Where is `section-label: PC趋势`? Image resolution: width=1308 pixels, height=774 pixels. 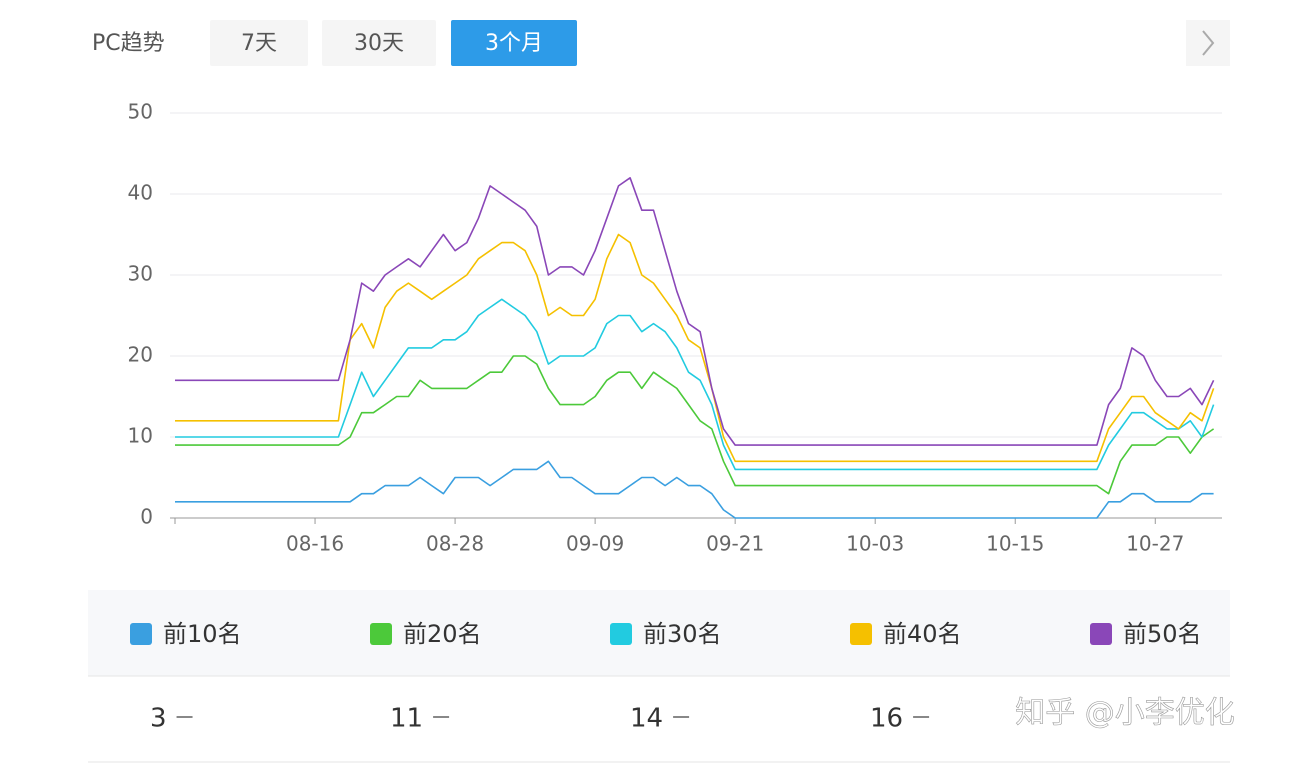
section-label: PC趋势 is located at coordinates (128, 43).